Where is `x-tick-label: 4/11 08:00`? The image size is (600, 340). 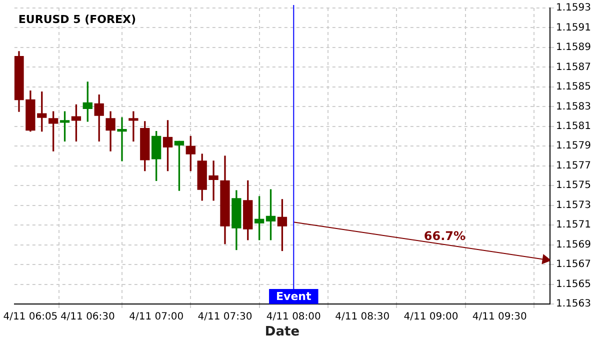
x-tick-label: 4/11 08:00 is located at coordinates (293, 317).